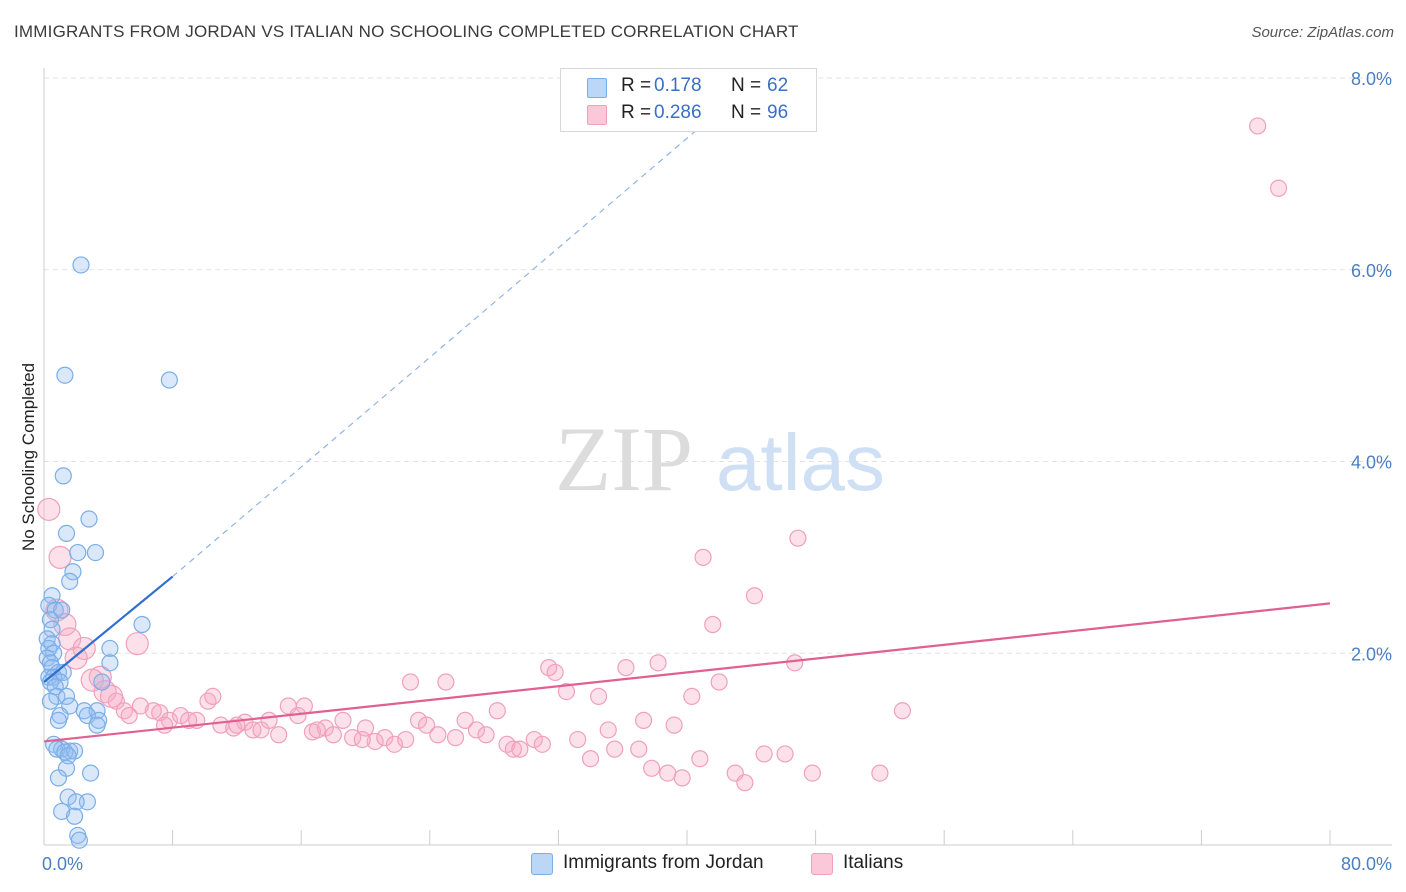 The image size is (1406, 892). Describe the element at coordinates (542, 864) in the screenshot. I see `bottom-legend-swatch-jordan` at that location.